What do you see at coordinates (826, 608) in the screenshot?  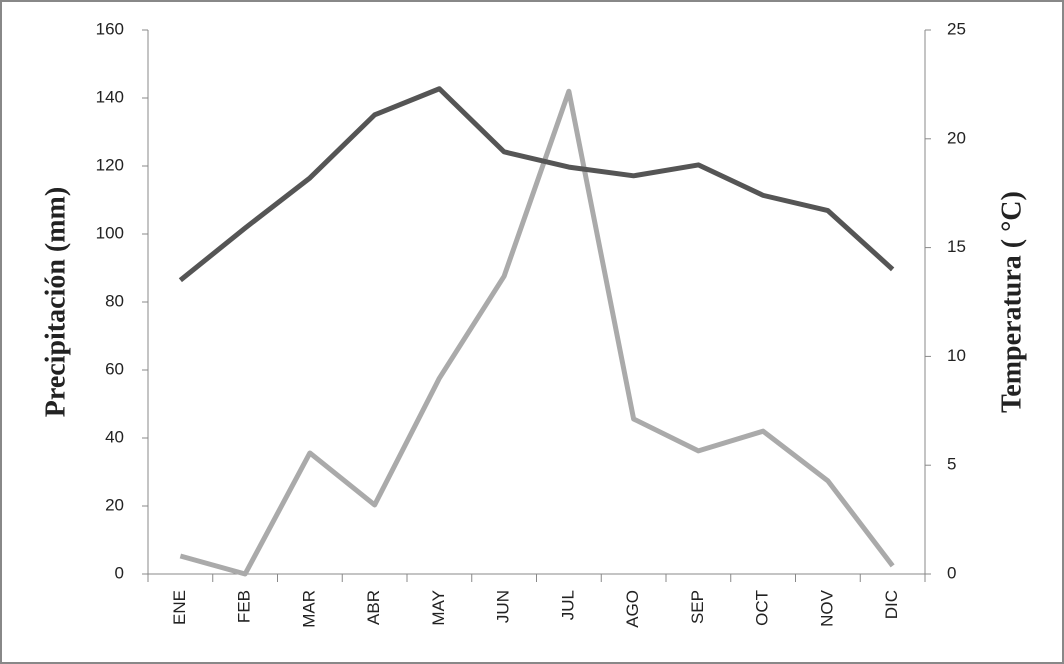 I see `x-tick-label: NOV` at bounding box center [826, 608].